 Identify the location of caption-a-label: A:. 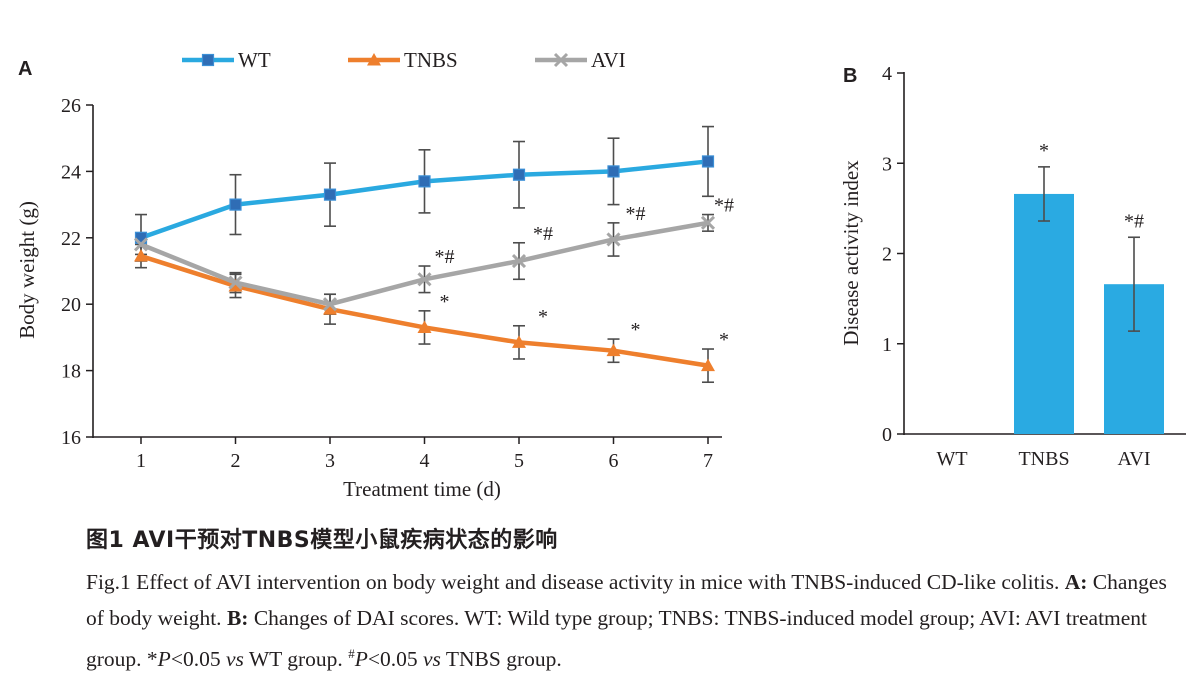
(1076, 582).